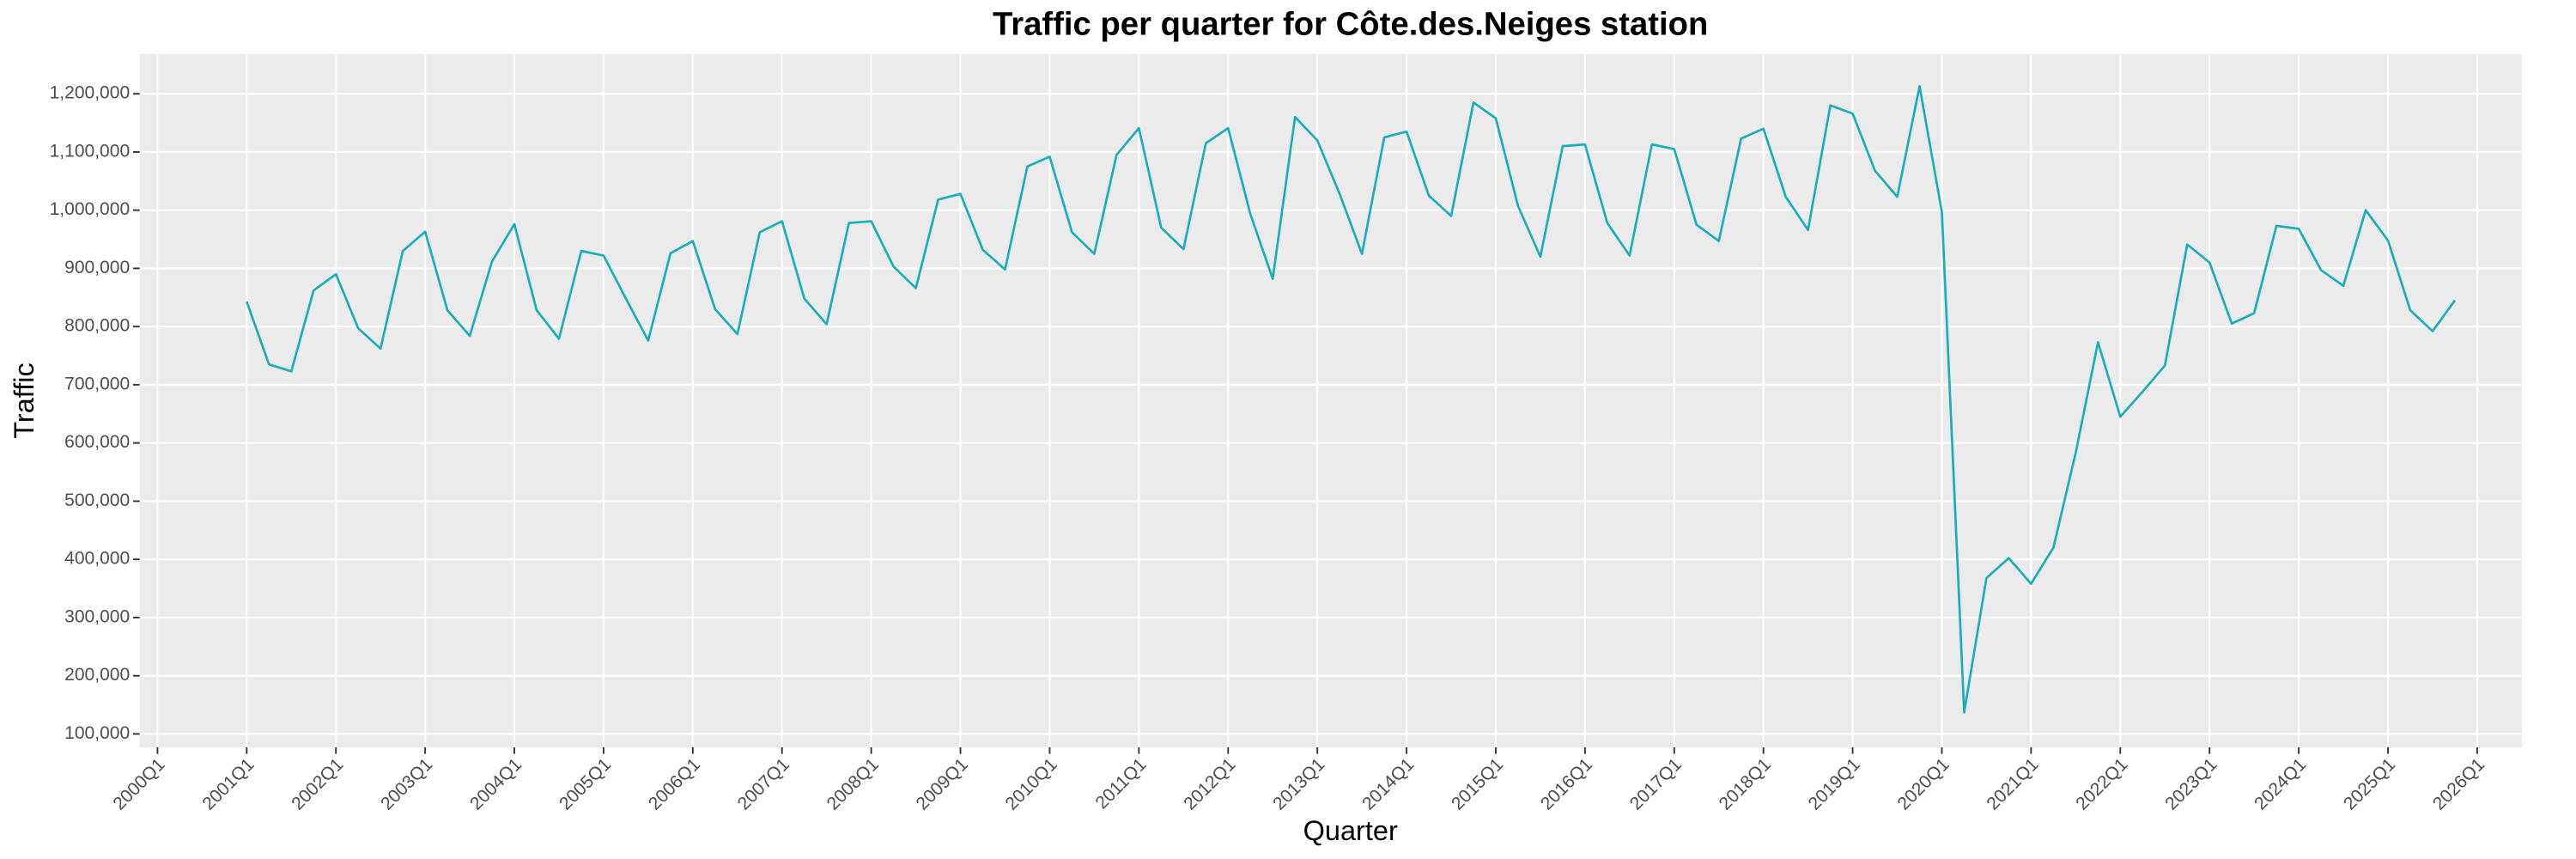 The width and height of the screenshot is (2576, 859). What do you see at coordinates (1566, 783) in the screenshot?
I see `x-tick-label: 2016Q1` at bounding box center [1566, 783].